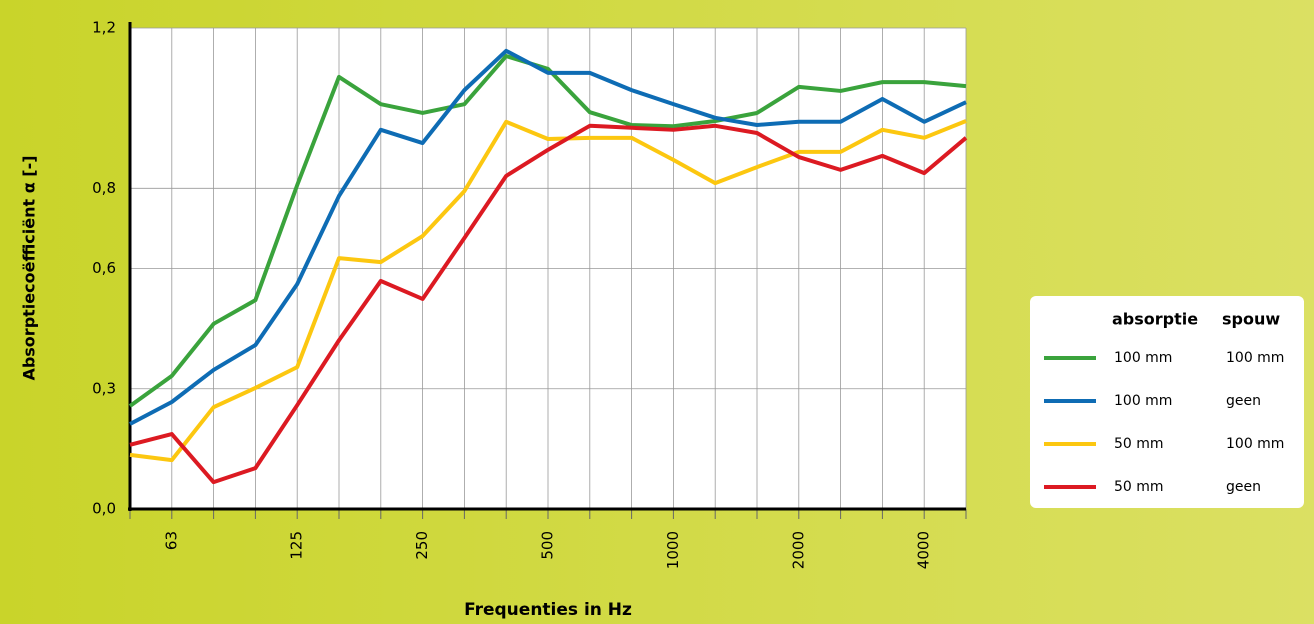  Describe the element at coordinates (104, 388) in the screenshot. I see `y-tick-label: 0,3` at that location.